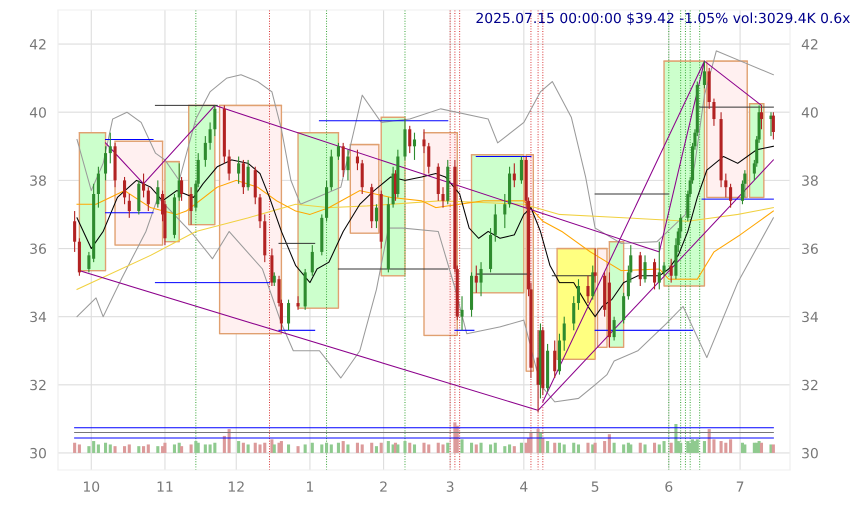 The width and height of the screenshot is (859, 505). I want to click on y-tick-label: 42, so click(38, 44).